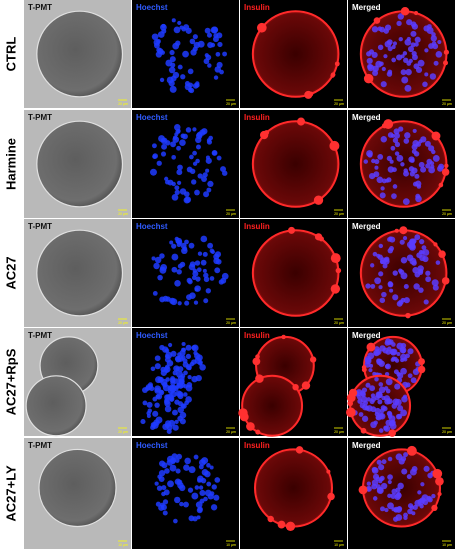 The image size is (460, 550). Describe the element at coordinates (80, 54) in the screenshot. I see `cell-cluster` at that location.